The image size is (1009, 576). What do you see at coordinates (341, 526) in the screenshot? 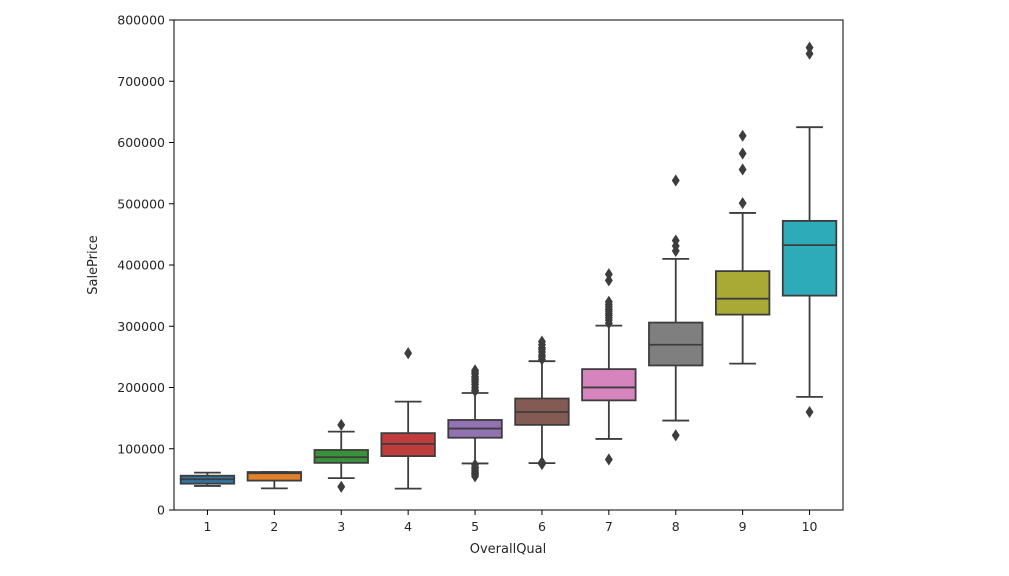
I see `x-tick-label: 3` at bounding box center [341, 526].